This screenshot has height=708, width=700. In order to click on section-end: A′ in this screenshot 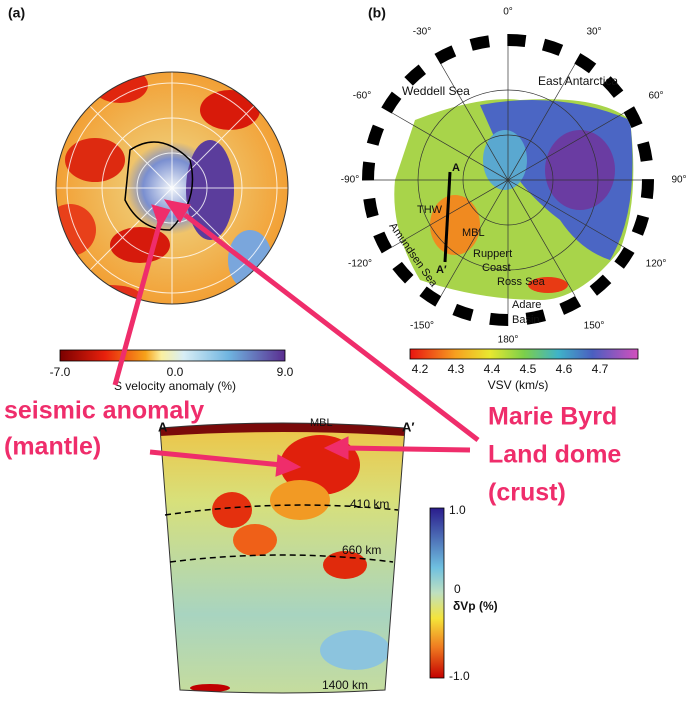, I will do `click(408, 426)`.